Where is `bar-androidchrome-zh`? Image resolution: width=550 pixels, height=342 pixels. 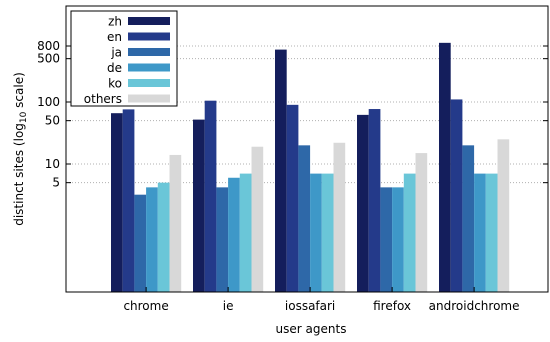 bar-androidchrome-zh is located at coordinates (445, 167).